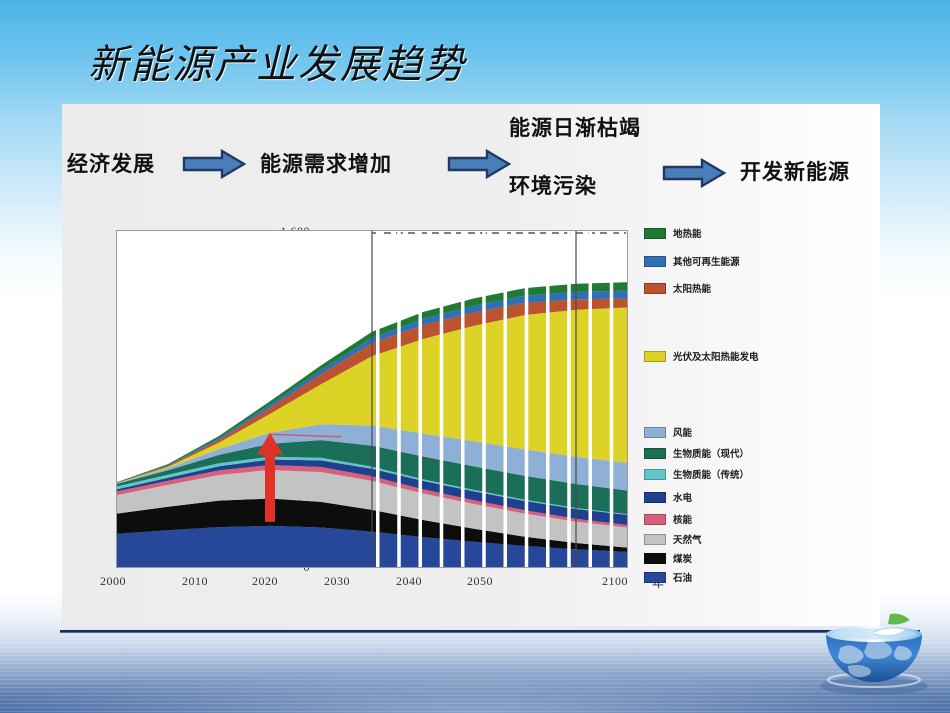  I want to click on page-title: 新能源产业发展趋势, so click(277, 64).